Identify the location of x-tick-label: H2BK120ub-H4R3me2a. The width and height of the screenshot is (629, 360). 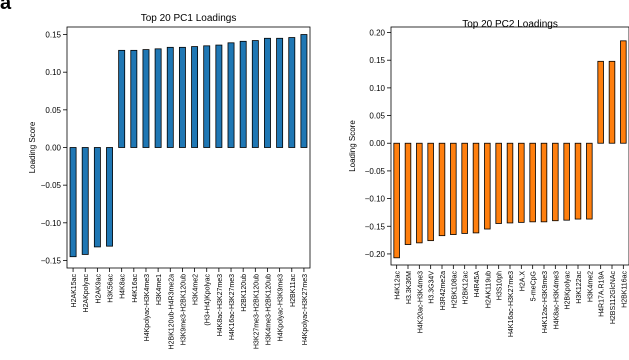
(171, 312).